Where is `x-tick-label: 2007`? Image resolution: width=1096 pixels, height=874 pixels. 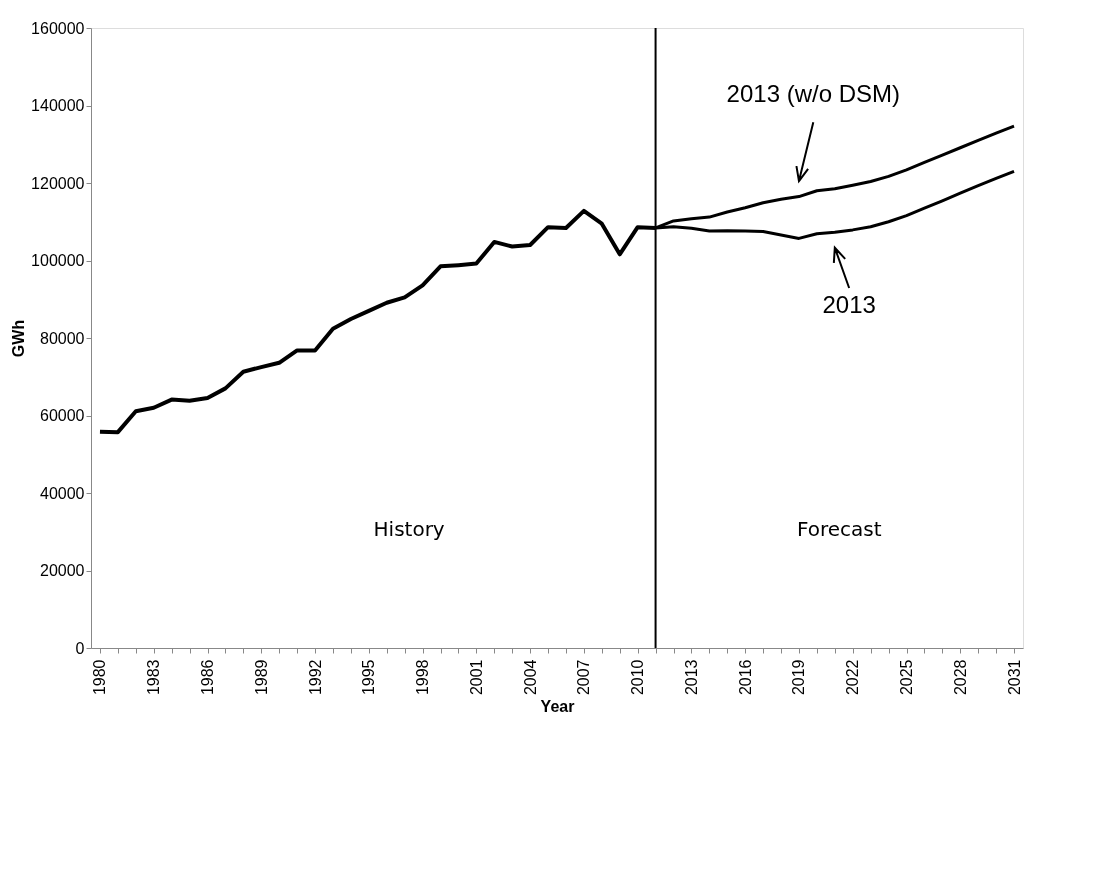 x-tick-label: 2007 is located at coordinates (584, 677).